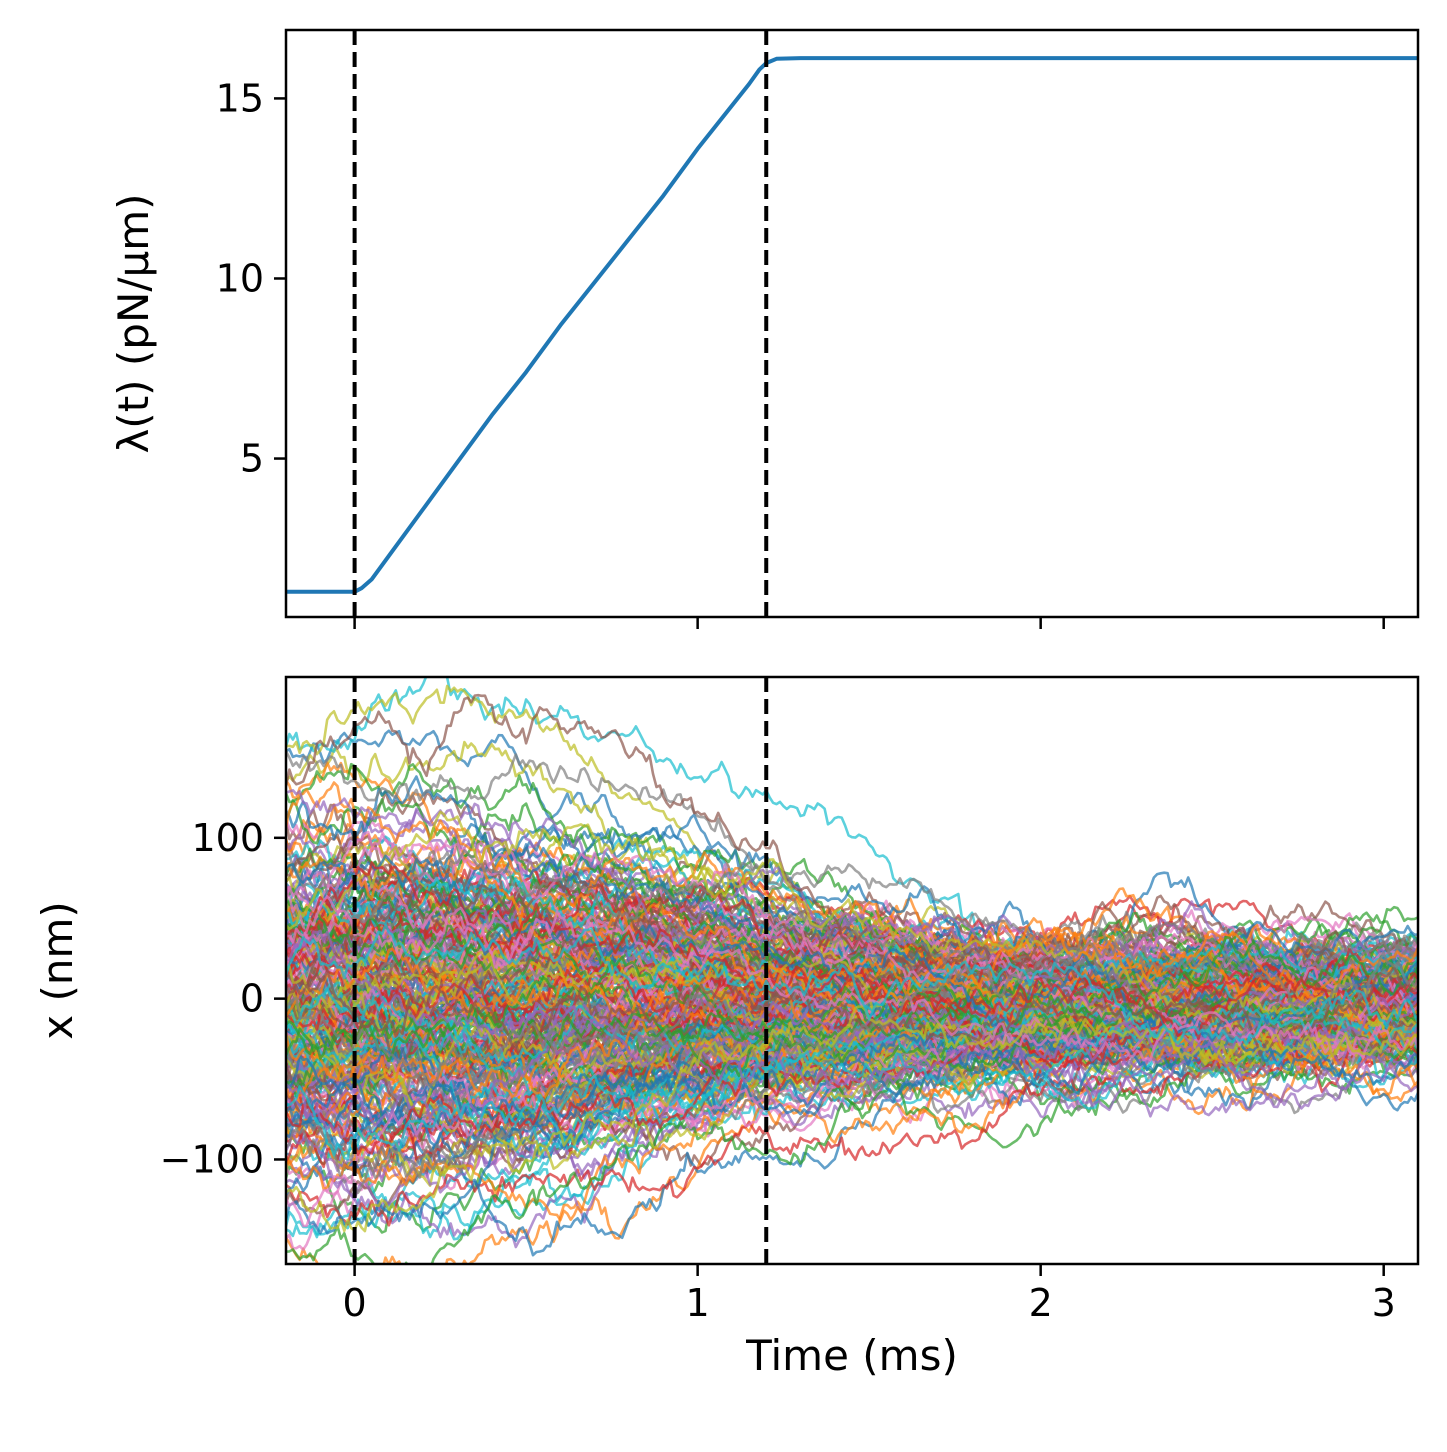 The width and height of the screenshot is (1447, 1452). What do you see at coordinates (240, 278) in the screenshot?
I see `top-ytick-label: 10` at bounding box center [240, 278].